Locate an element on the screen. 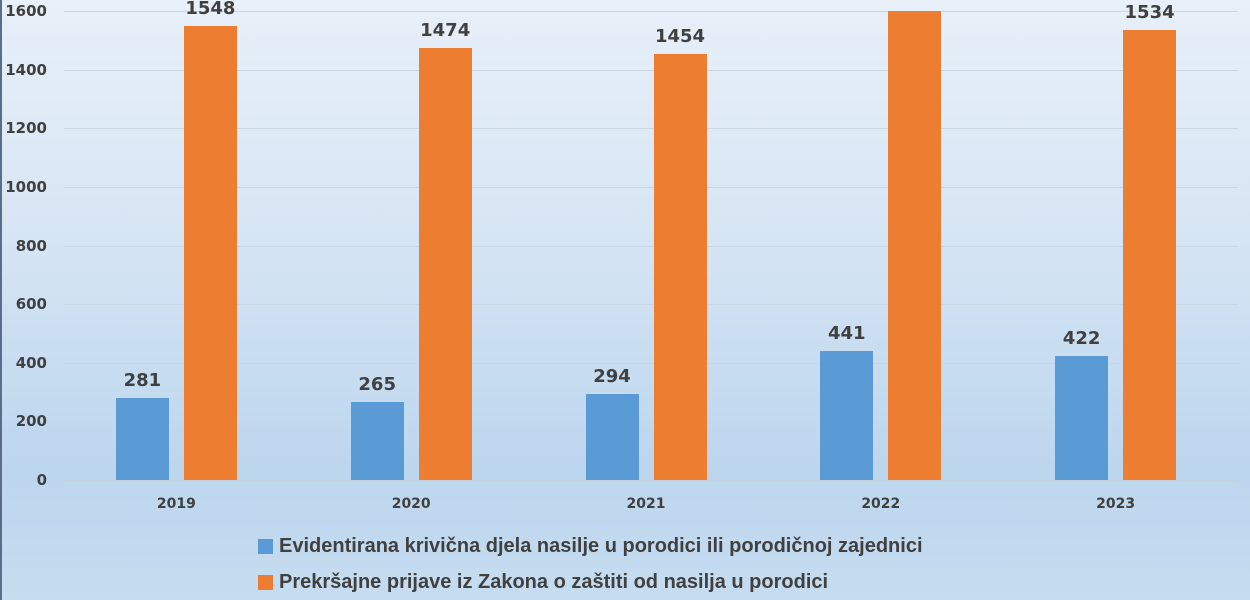 The width and height of the screenshot is (1250, 600). y-tick-label: 1000 is located at coordinates (26, 186).